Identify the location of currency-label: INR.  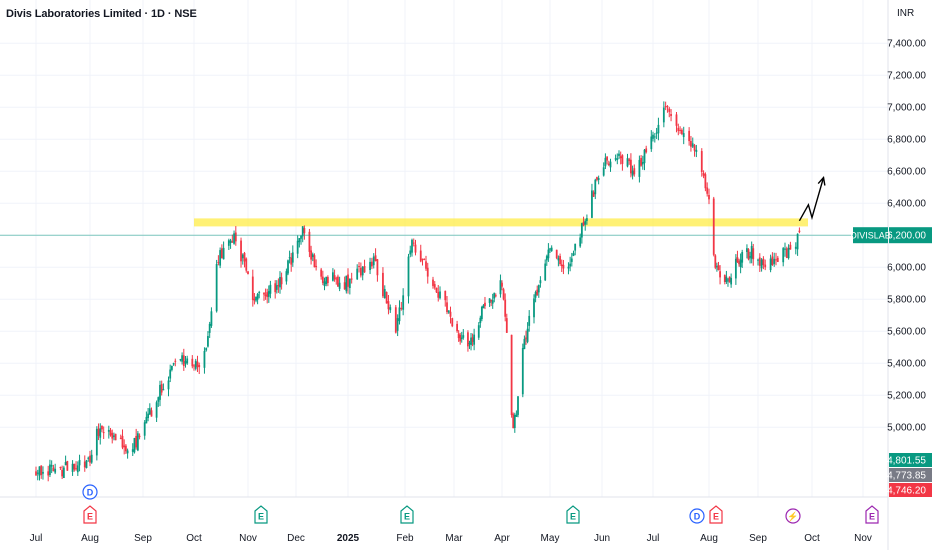
(906, 13).